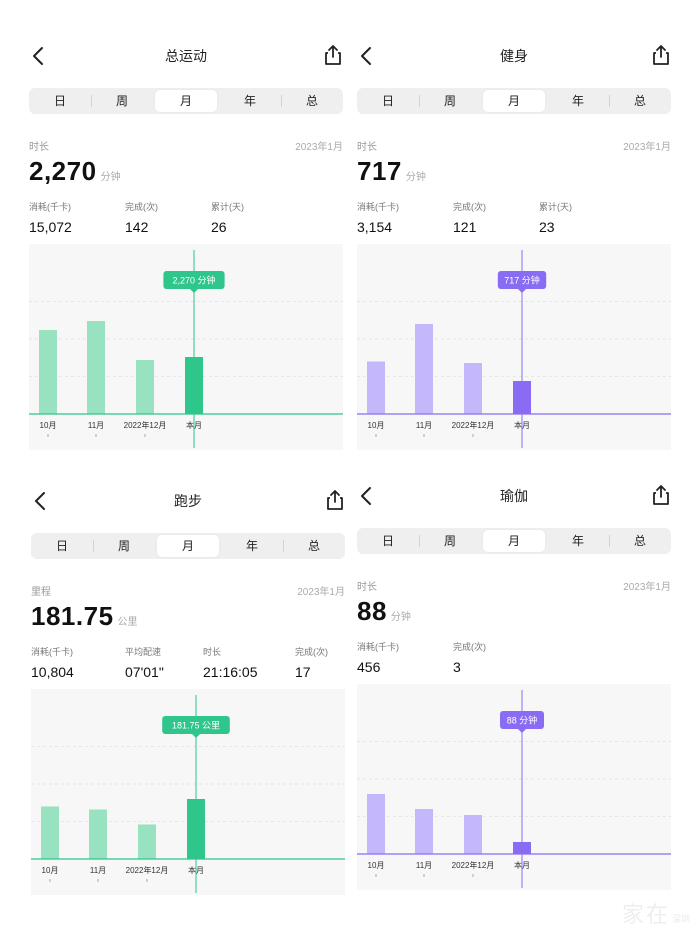 This screenshot has width=700, height=933. What do you see at coordinates (655, 915) in the screenshot?
I see `watermark: 家在 深圳` at bounding box center [655, 915].